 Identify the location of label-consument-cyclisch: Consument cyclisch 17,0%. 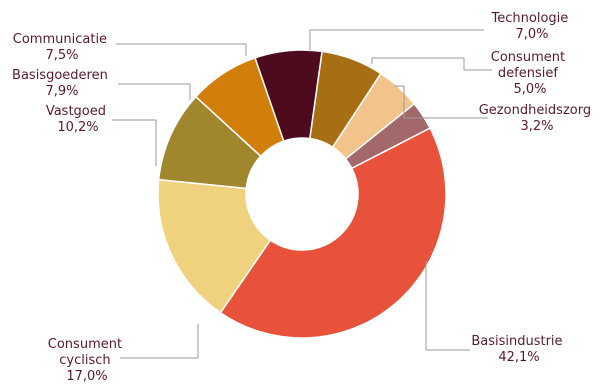
(87, 360).